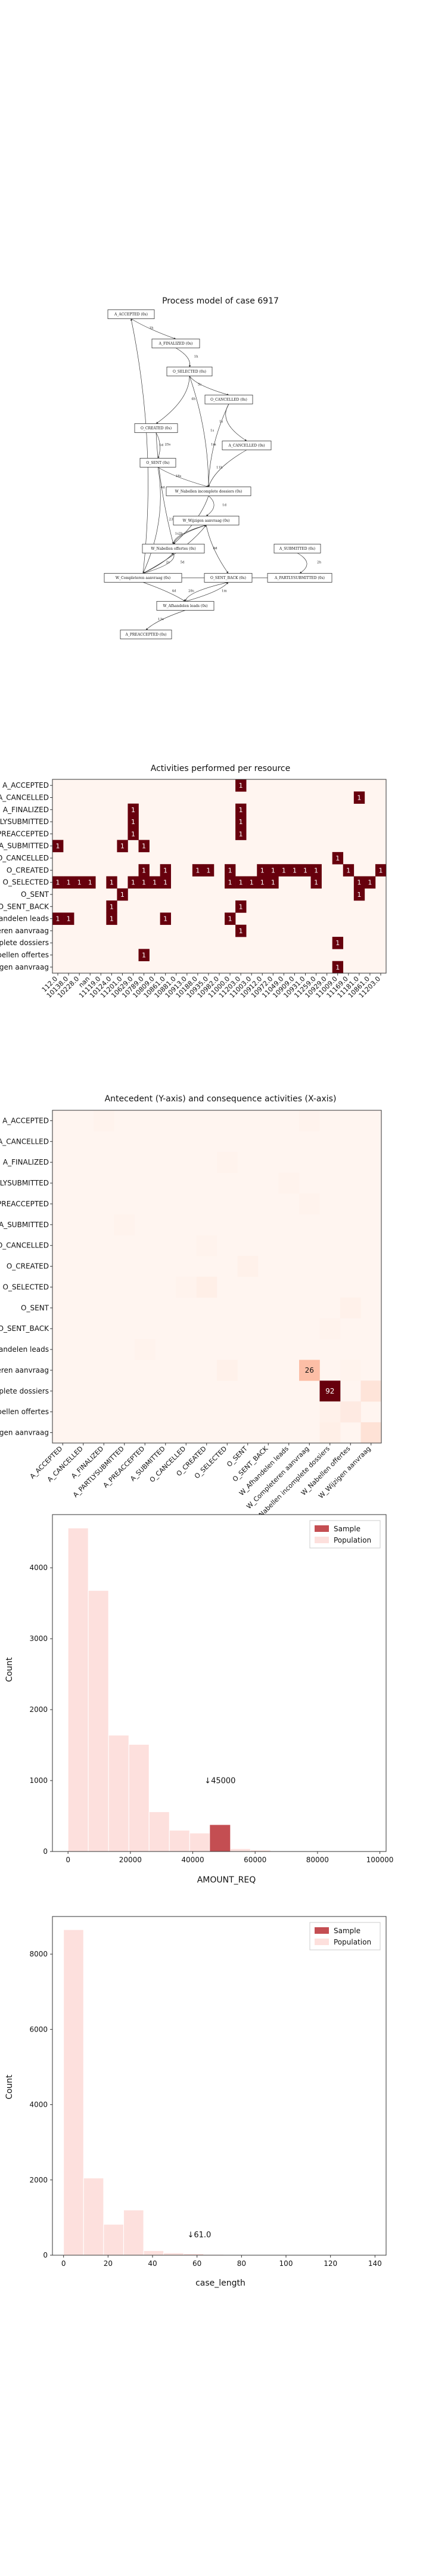 This screenshot has width=429, height=2576. What do you see at coordinates (347, 1931) in the screenshot?
I see `legend-label-sample: Sample` at bounding box center [347, 1931].